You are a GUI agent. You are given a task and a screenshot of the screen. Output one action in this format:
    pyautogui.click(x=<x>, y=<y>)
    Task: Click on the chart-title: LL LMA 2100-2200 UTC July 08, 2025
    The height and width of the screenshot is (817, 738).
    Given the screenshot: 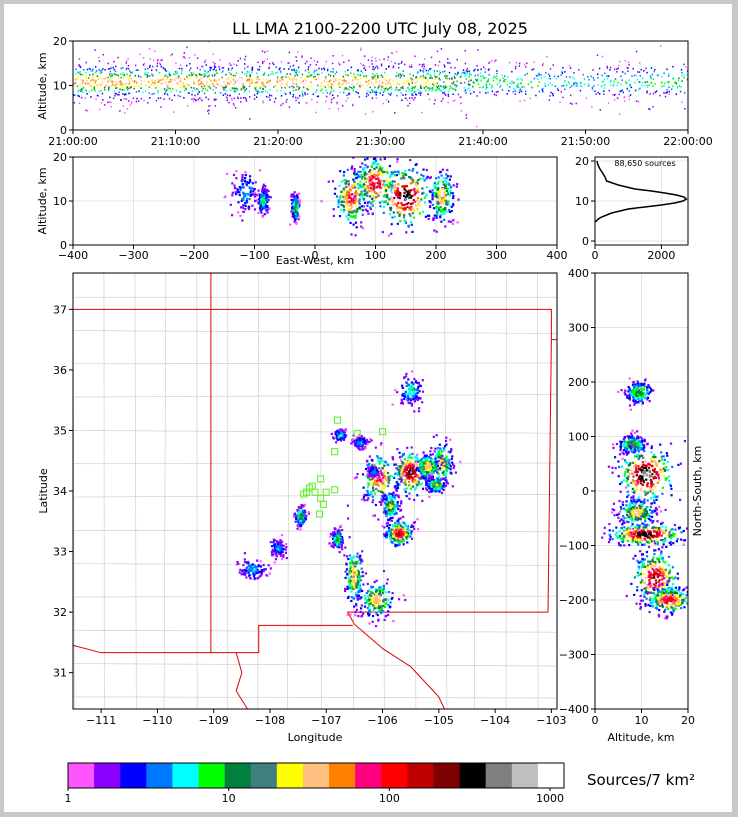 What is the action you would take?
    pyautogui.click(x=380, y=28)
    